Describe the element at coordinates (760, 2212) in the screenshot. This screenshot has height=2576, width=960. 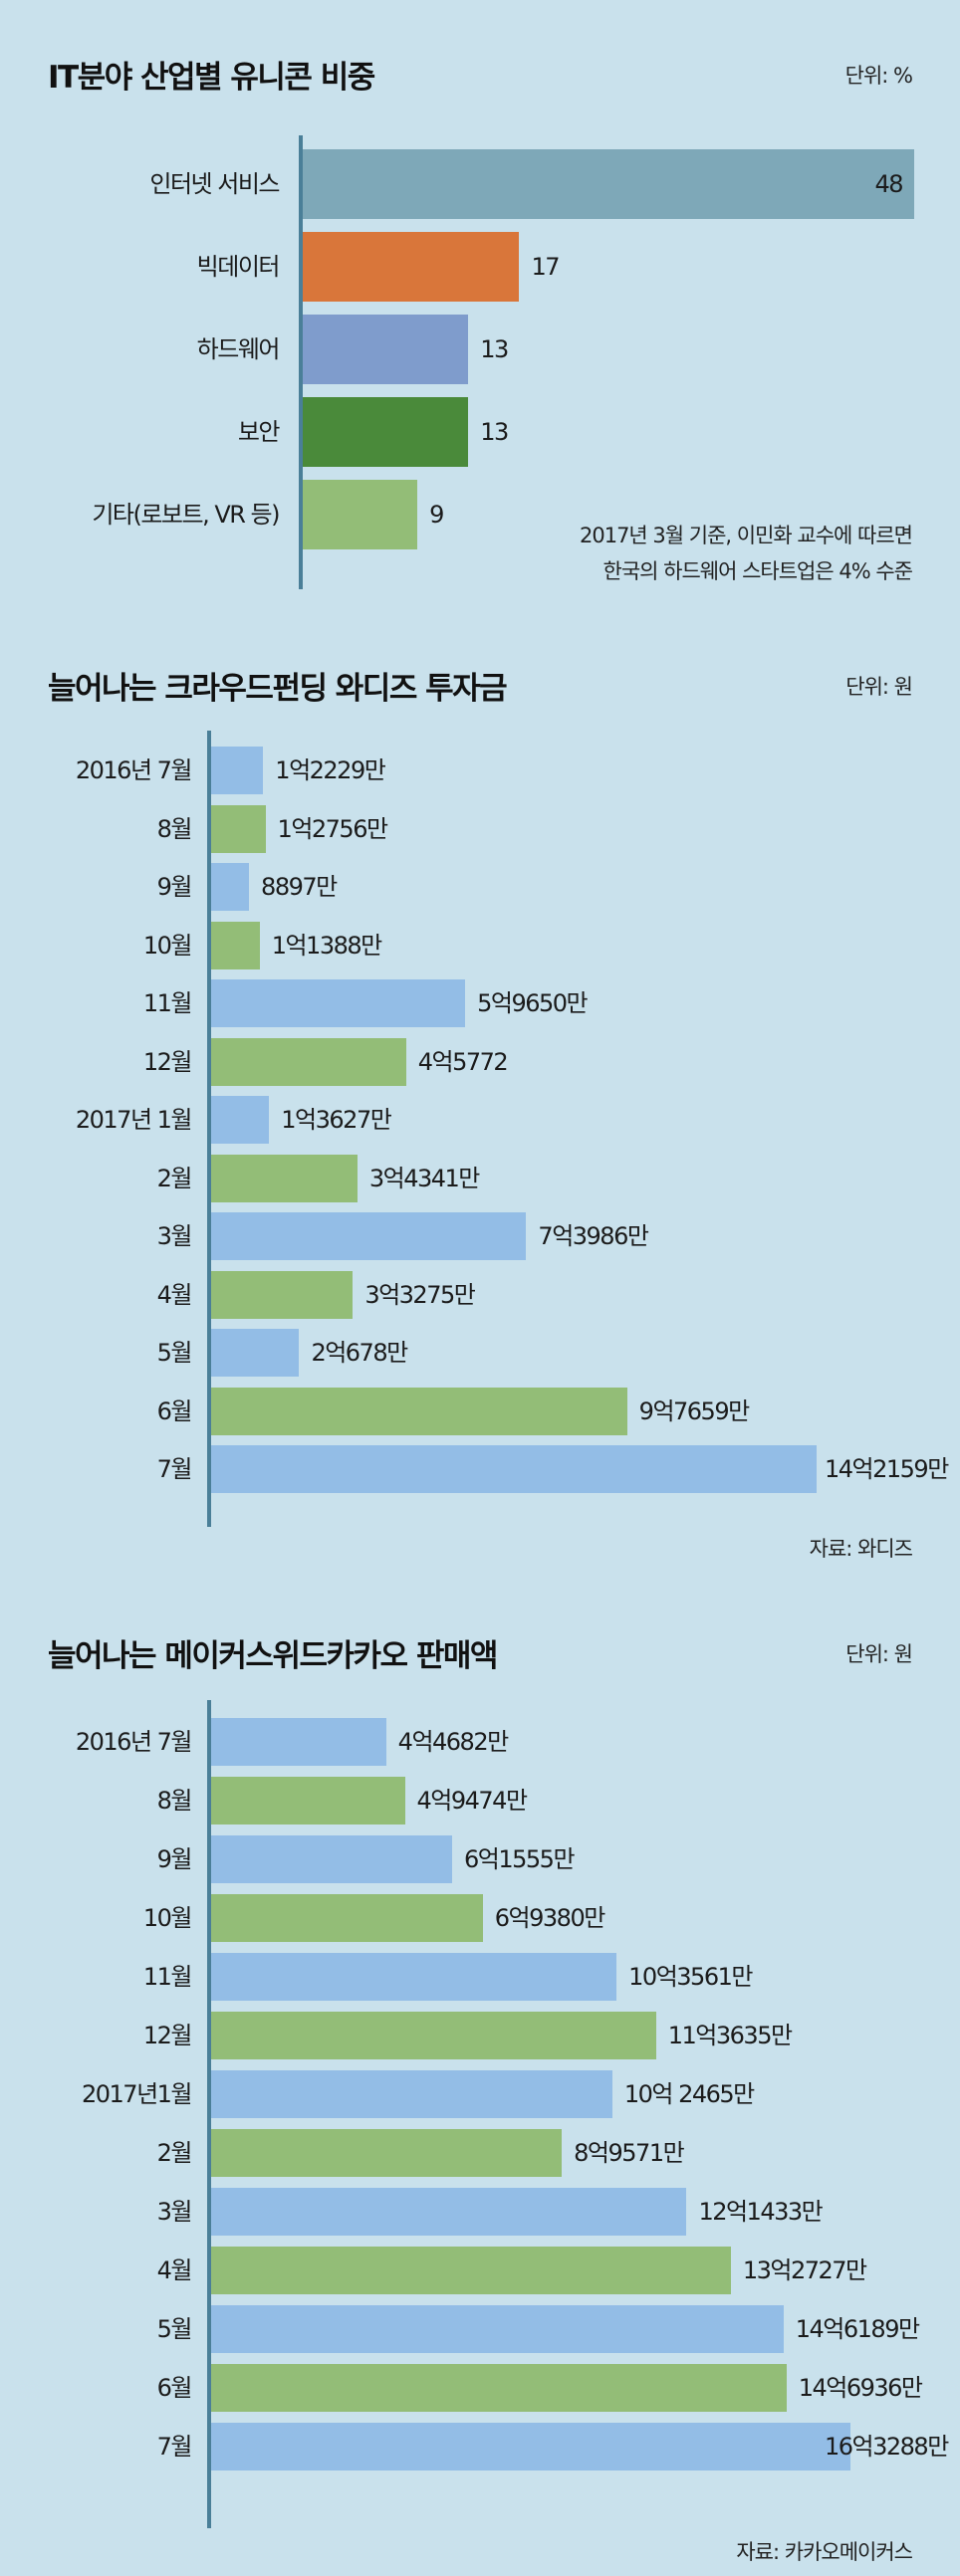
I see `value-label: 12억1433만` at that location.